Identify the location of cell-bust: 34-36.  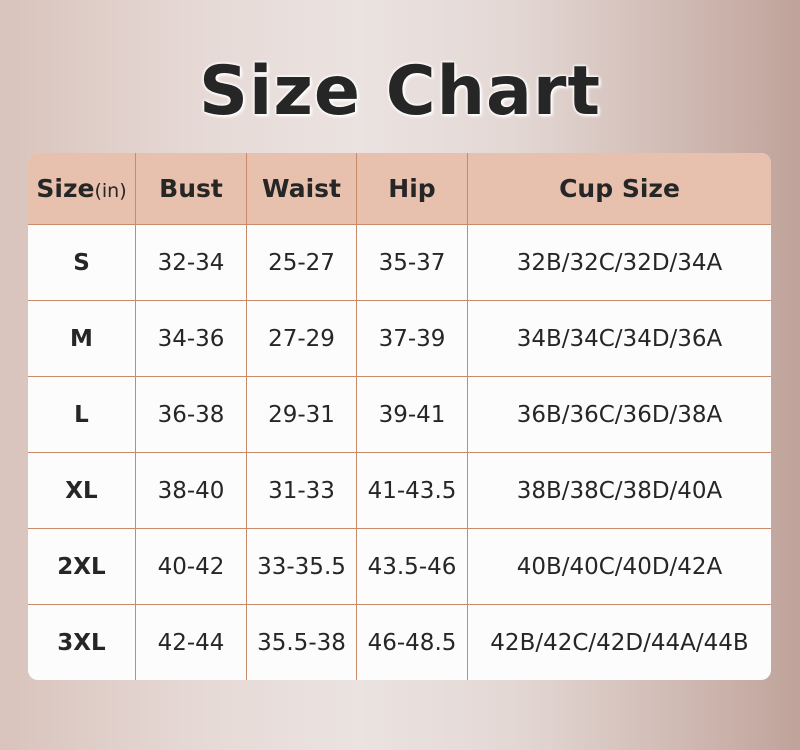
(191, 339).